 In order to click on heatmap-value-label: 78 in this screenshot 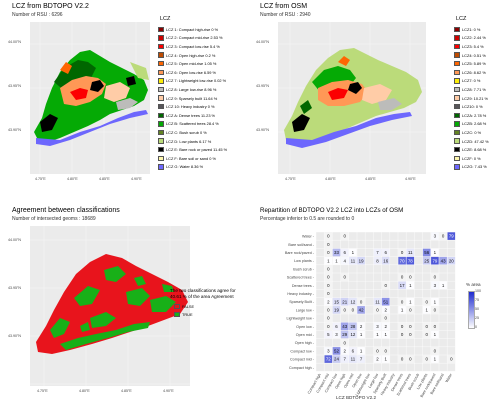, I will do `click(410, 260)`.